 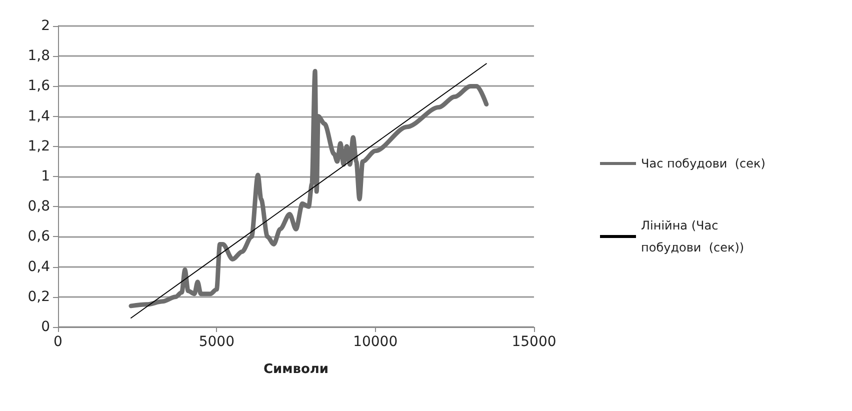 What do you see at coordinates (45, 327) in the screenshot?
I see `y-tick-label: 0` at bounding box center [45, 327].